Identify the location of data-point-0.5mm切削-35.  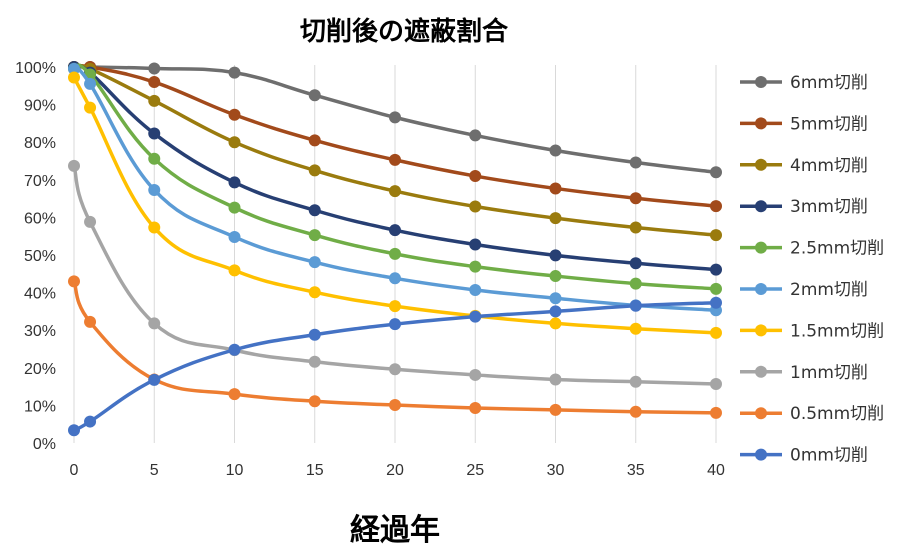
(635, 411).